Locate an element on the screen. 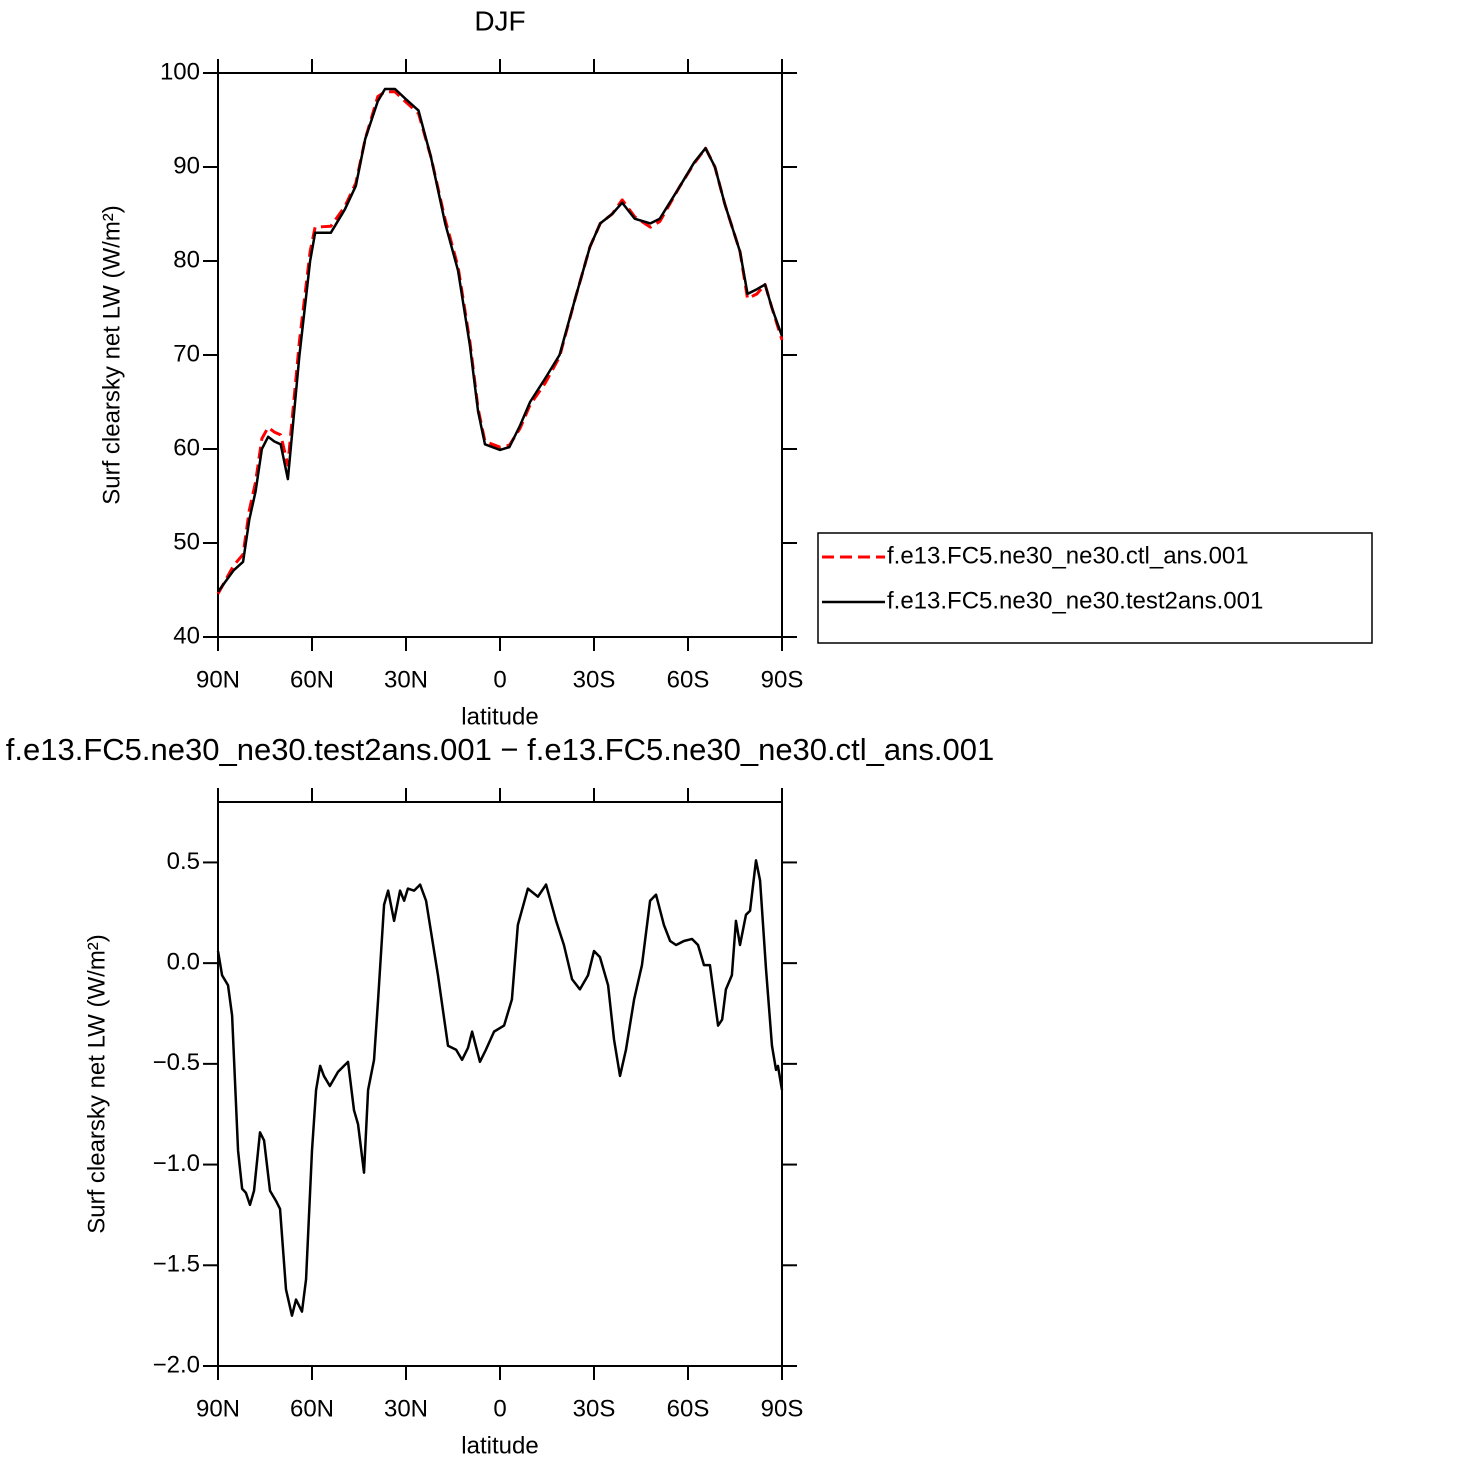  y-tick-label: 60 is located at coordinates (186, 447).